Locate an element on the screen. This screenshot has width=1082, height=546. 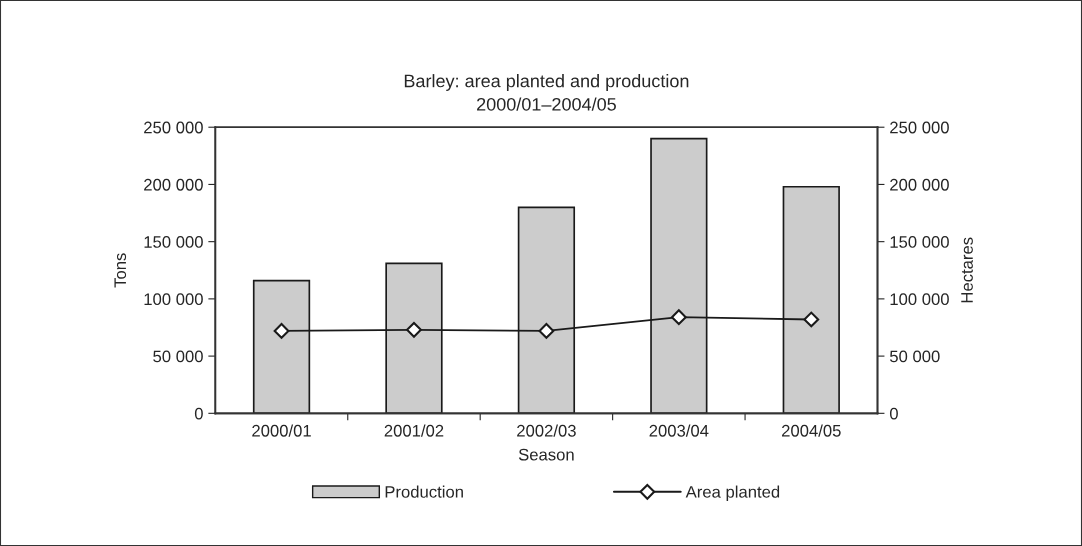
x-tick-label: 2000/01 is located at coordinates (281, 430).